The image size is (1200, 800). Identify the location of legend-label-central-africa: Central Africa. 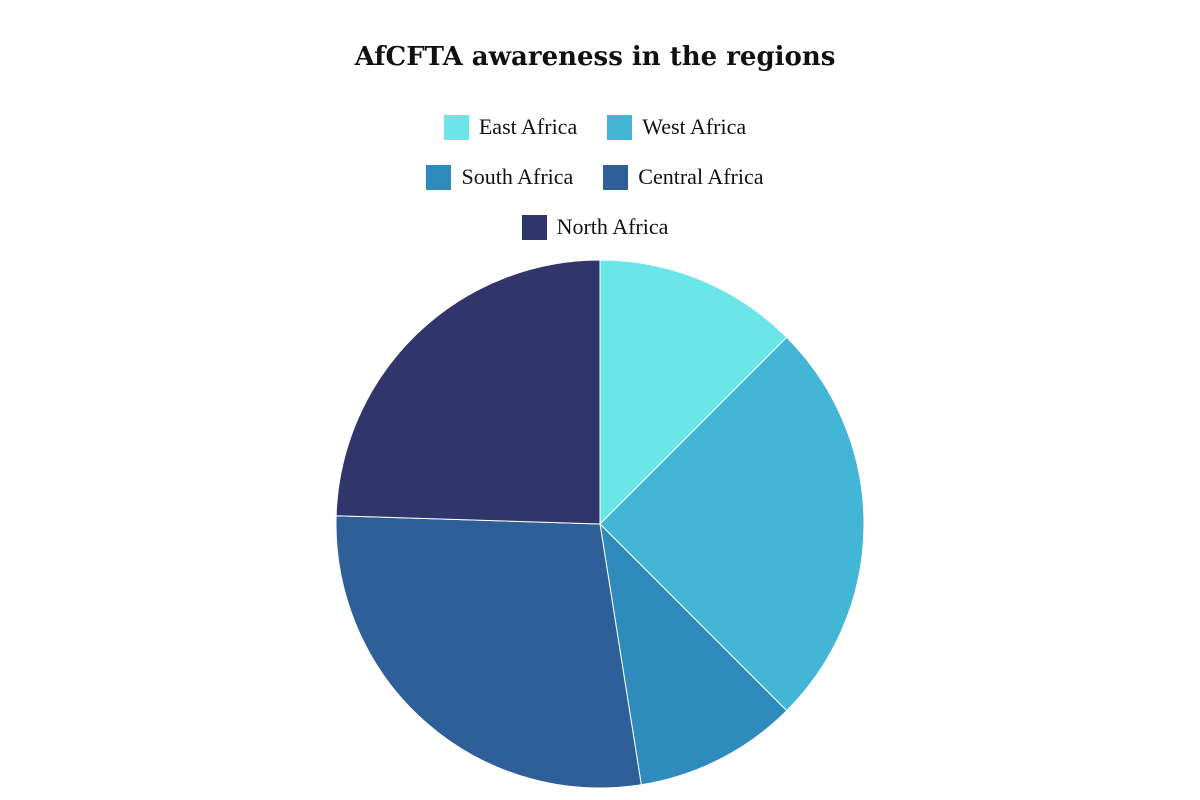
(701, 176).